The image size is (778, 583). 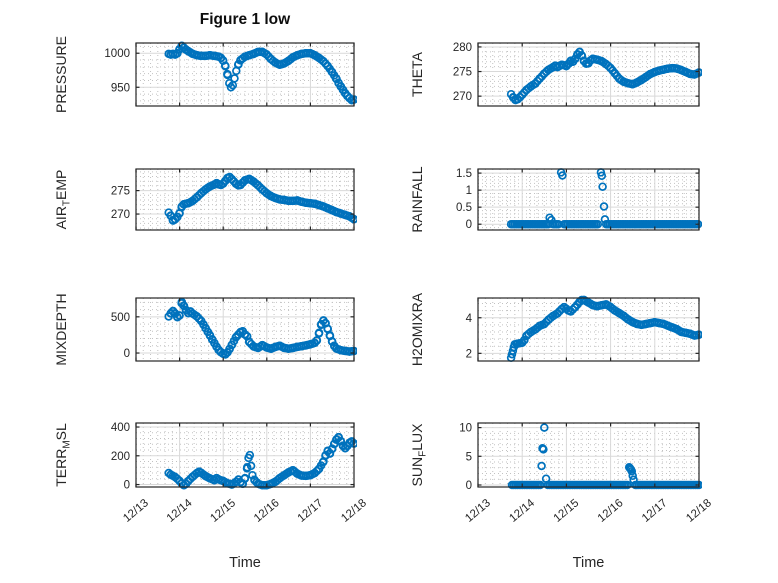 What do you see at coordinates (117, 54) in the screenshot?
I see `svg-text: 1000` at bounding box center [117, 54].